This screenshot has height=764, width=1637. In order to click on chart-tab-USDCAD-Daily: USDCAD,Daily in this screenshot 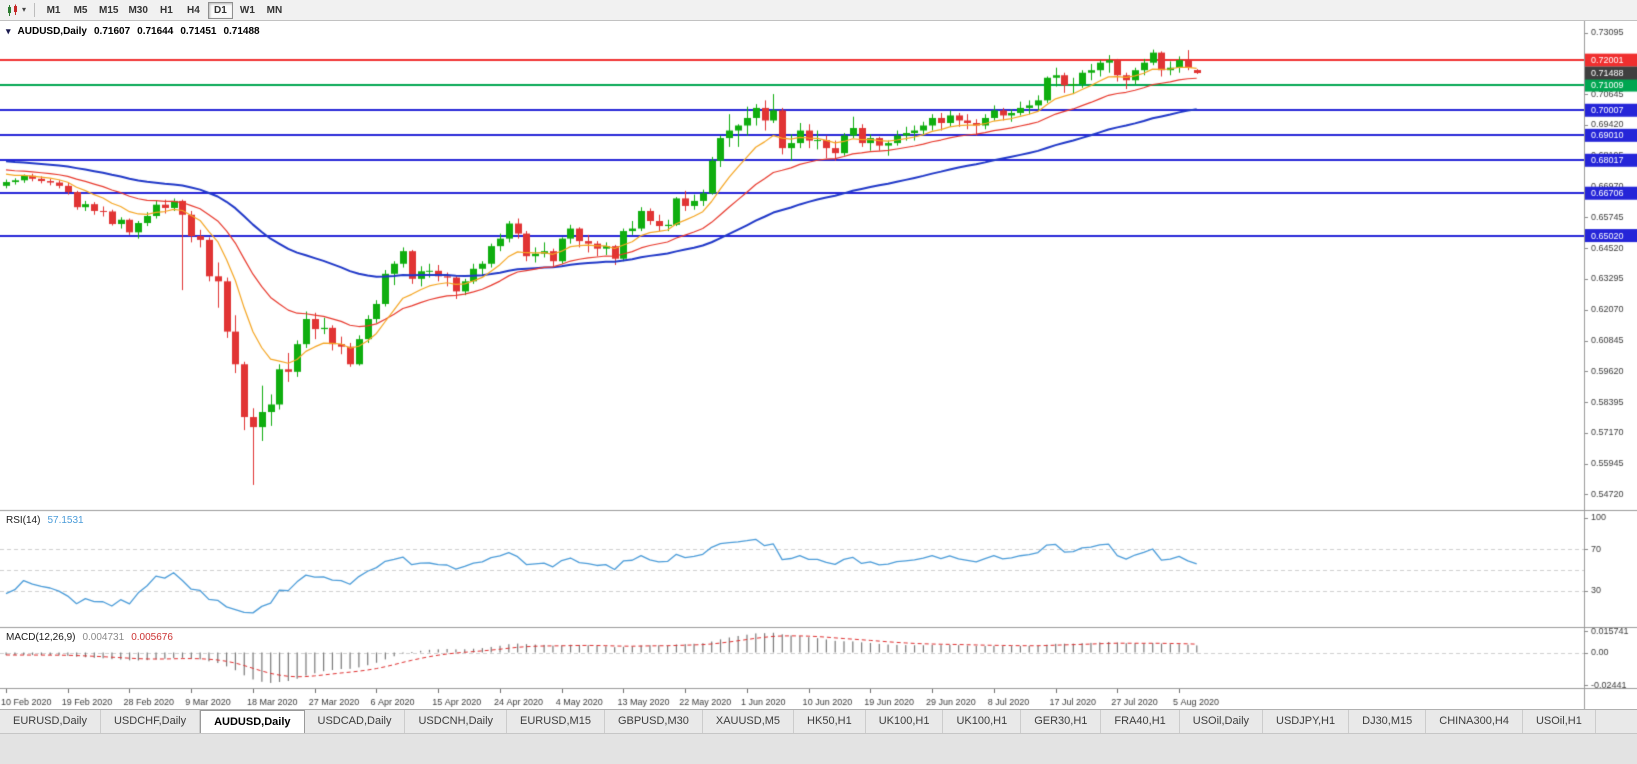, I will do `click(355, 721)`.